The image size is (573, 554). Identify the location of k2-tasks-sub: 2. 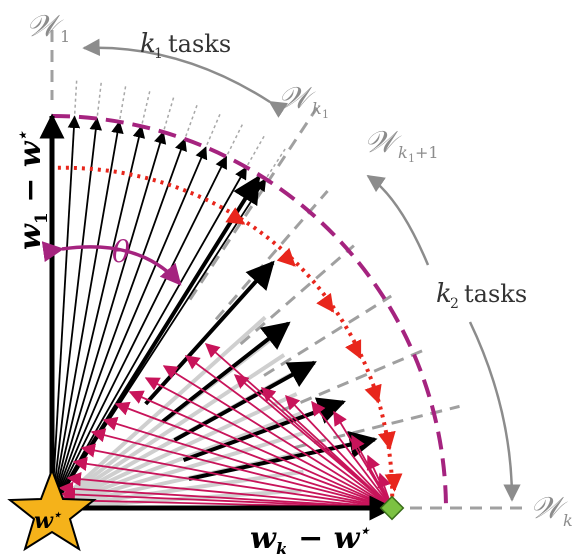
(454, 304).